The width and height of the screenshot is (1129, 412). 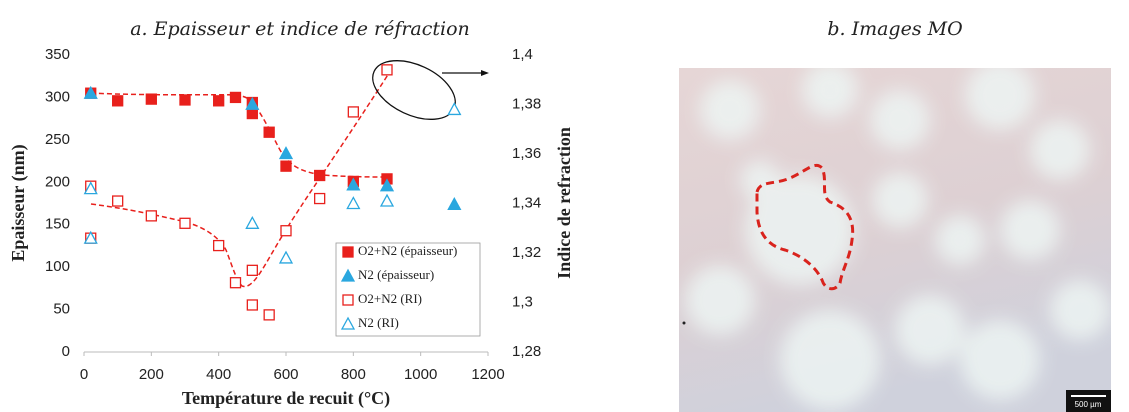 What do you see at coordinates (300, 29) in the screenshot?
I see `chart-title: a. Epaisseur et indice de réfraction` at bounding box center [300, 29].